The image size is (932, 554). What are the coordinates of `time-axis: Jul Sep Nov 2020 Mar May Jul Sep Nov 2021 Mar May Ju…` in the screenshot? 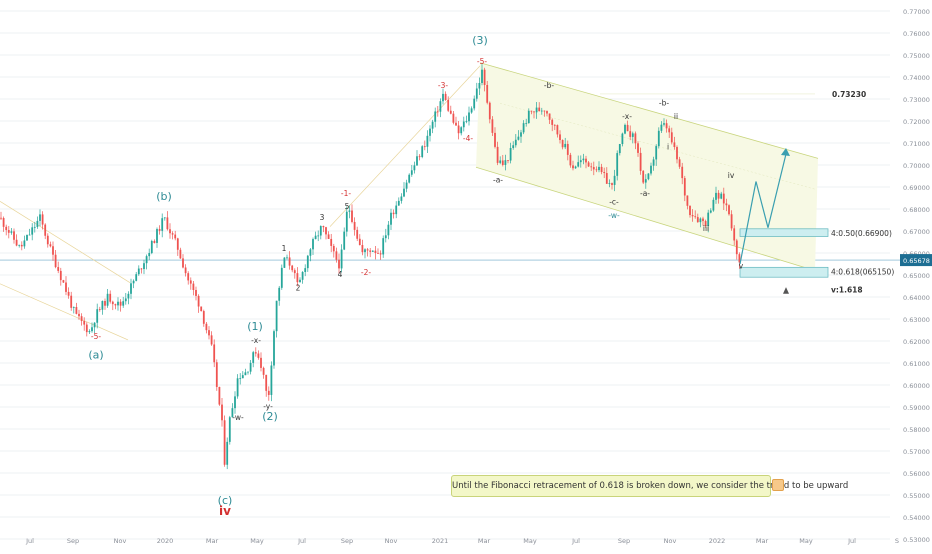 It's located at (462, 541).